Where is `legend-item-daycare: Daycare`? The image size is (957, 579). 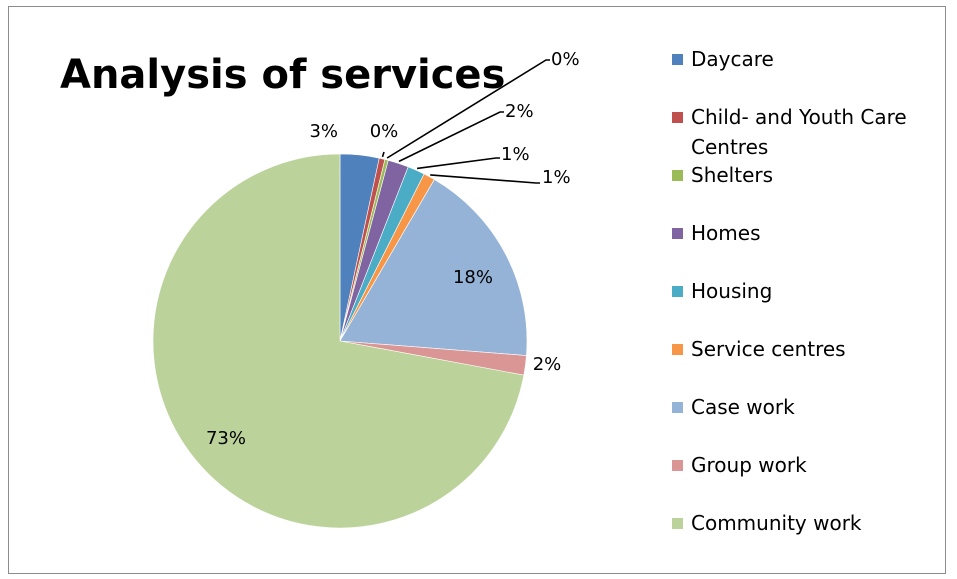 legend-item-daycare: Daycare is located at coordinates (723, 59).